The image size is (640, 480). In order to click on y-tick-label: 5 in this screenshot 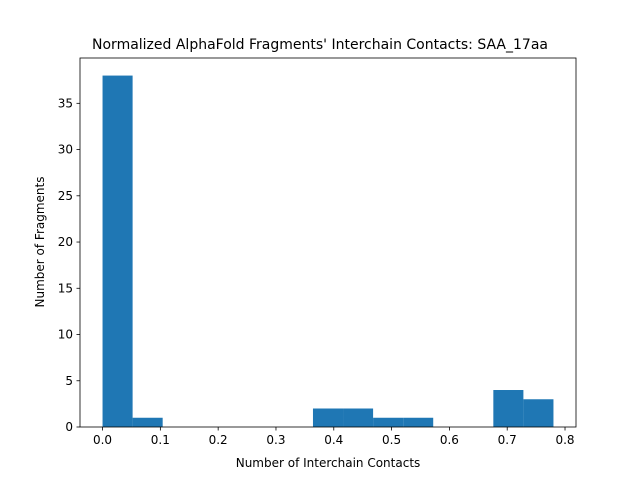, I will do `click(69, 381)`.